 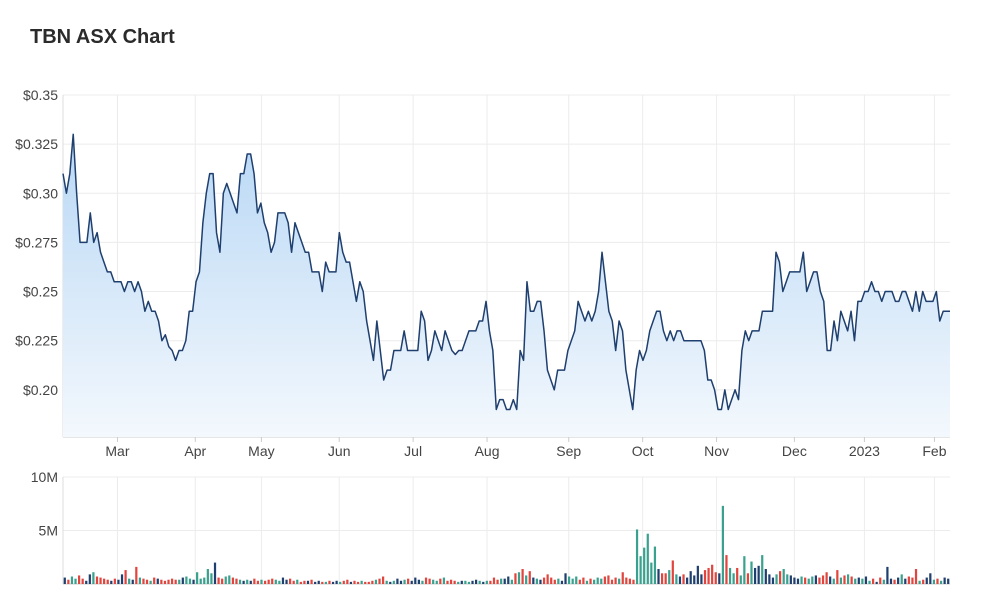 What do you see at coordinates (36, 242) in the screenshot?
I see `price-y-tick-label: $0.275` at bounding box center [36, 242].